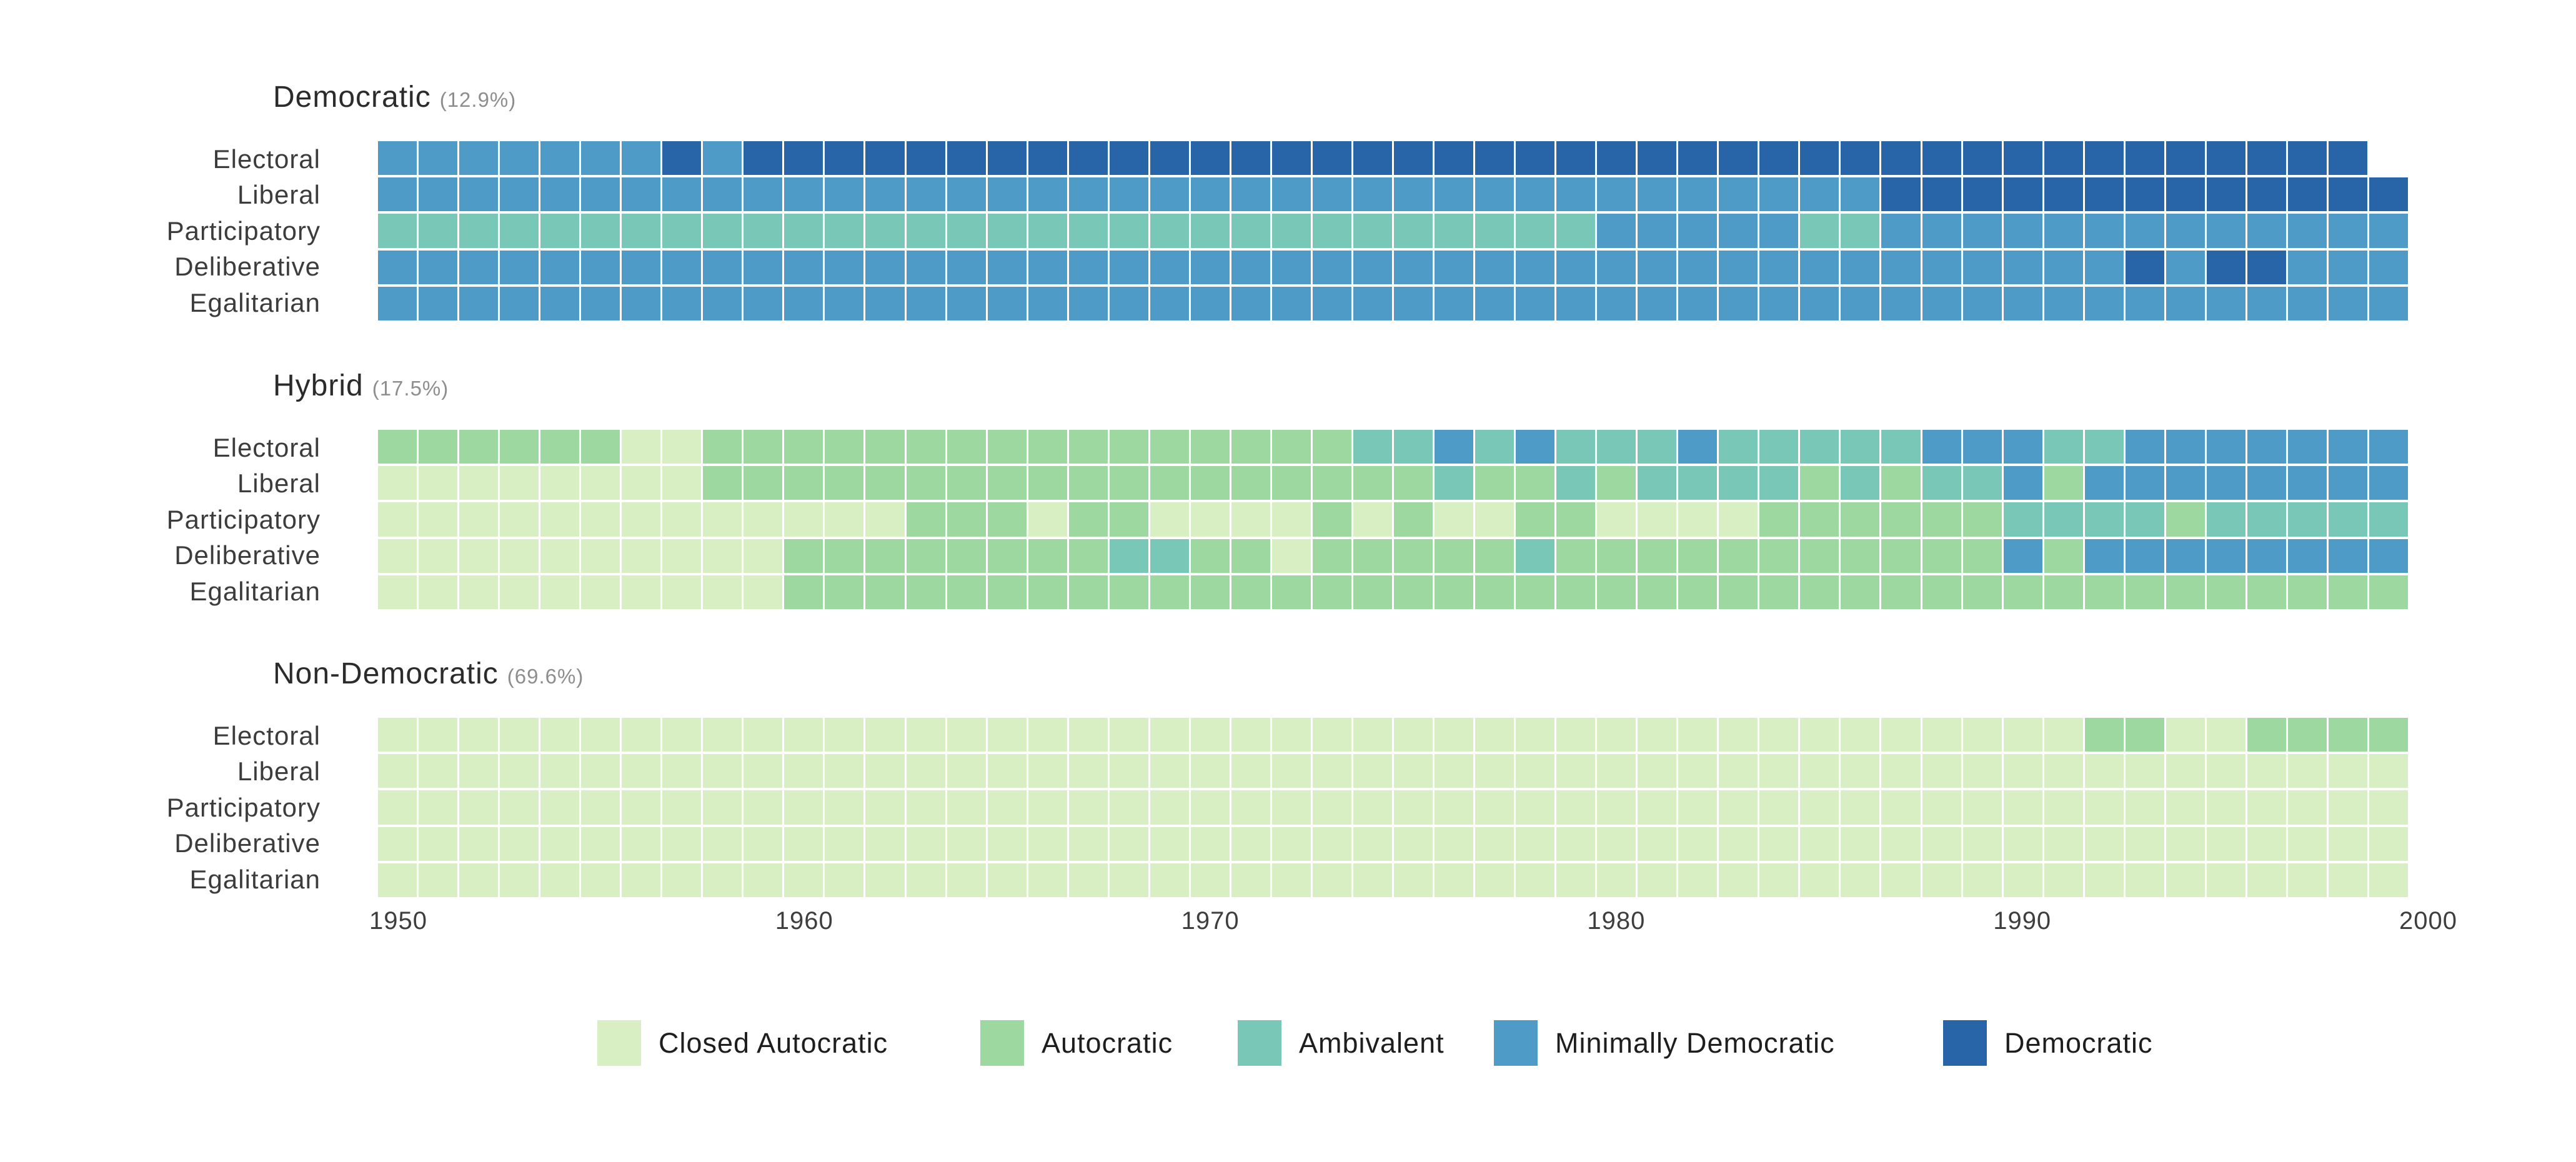 This screenshot has height=1162, width=2576. Describe the element at coordinates (255, 879) in the screenshot. I see `row-label-egalitarian: Egalitarian` at that location.